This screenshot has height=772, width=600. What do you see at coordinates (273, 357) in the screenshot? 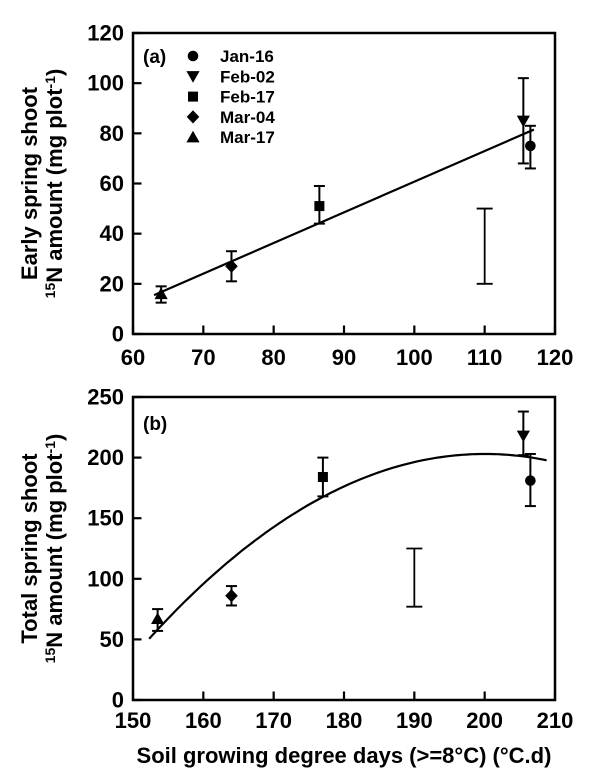
I see `panel-a-x-tick-label: 80` at bounding box center [273, 357].